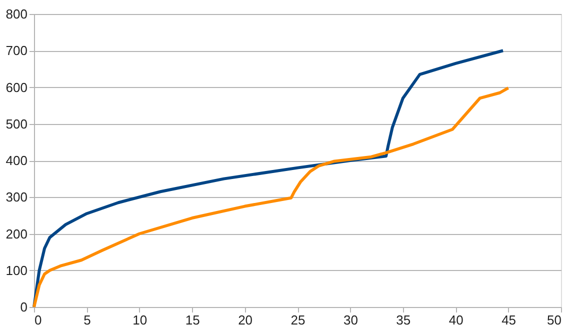 The image size is (579, 329). Describe the element at coordinates (509, 320) in the screenshot. I see `x-tick-label: 45` at that location.